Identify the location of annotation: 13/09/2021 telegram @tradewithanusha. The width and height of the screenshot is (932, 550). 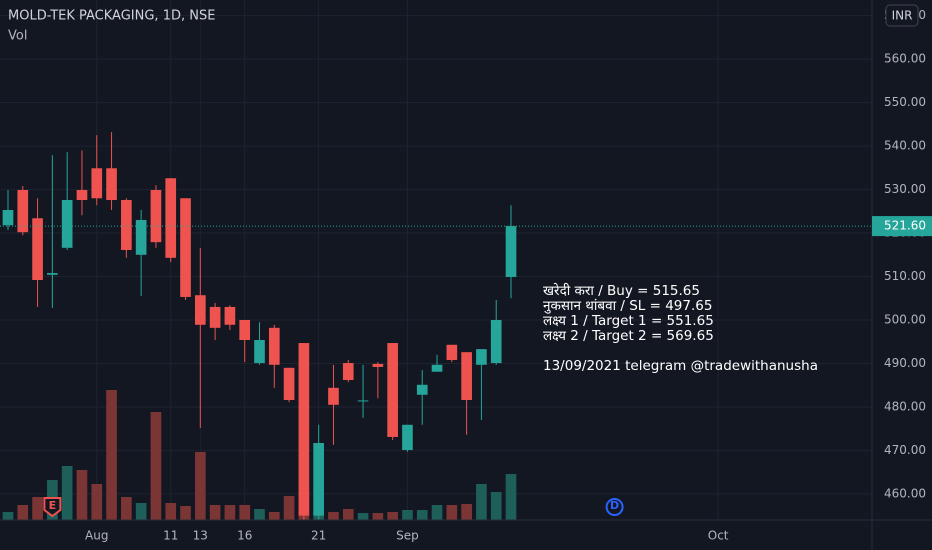
(680, 366).